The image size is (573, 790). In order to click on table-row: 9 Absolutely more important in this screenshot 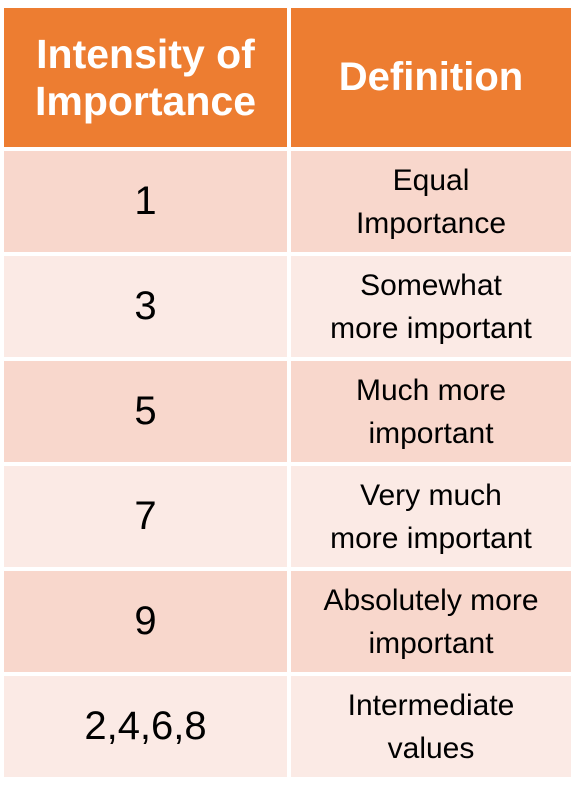, I will do `click(286, 621)`.